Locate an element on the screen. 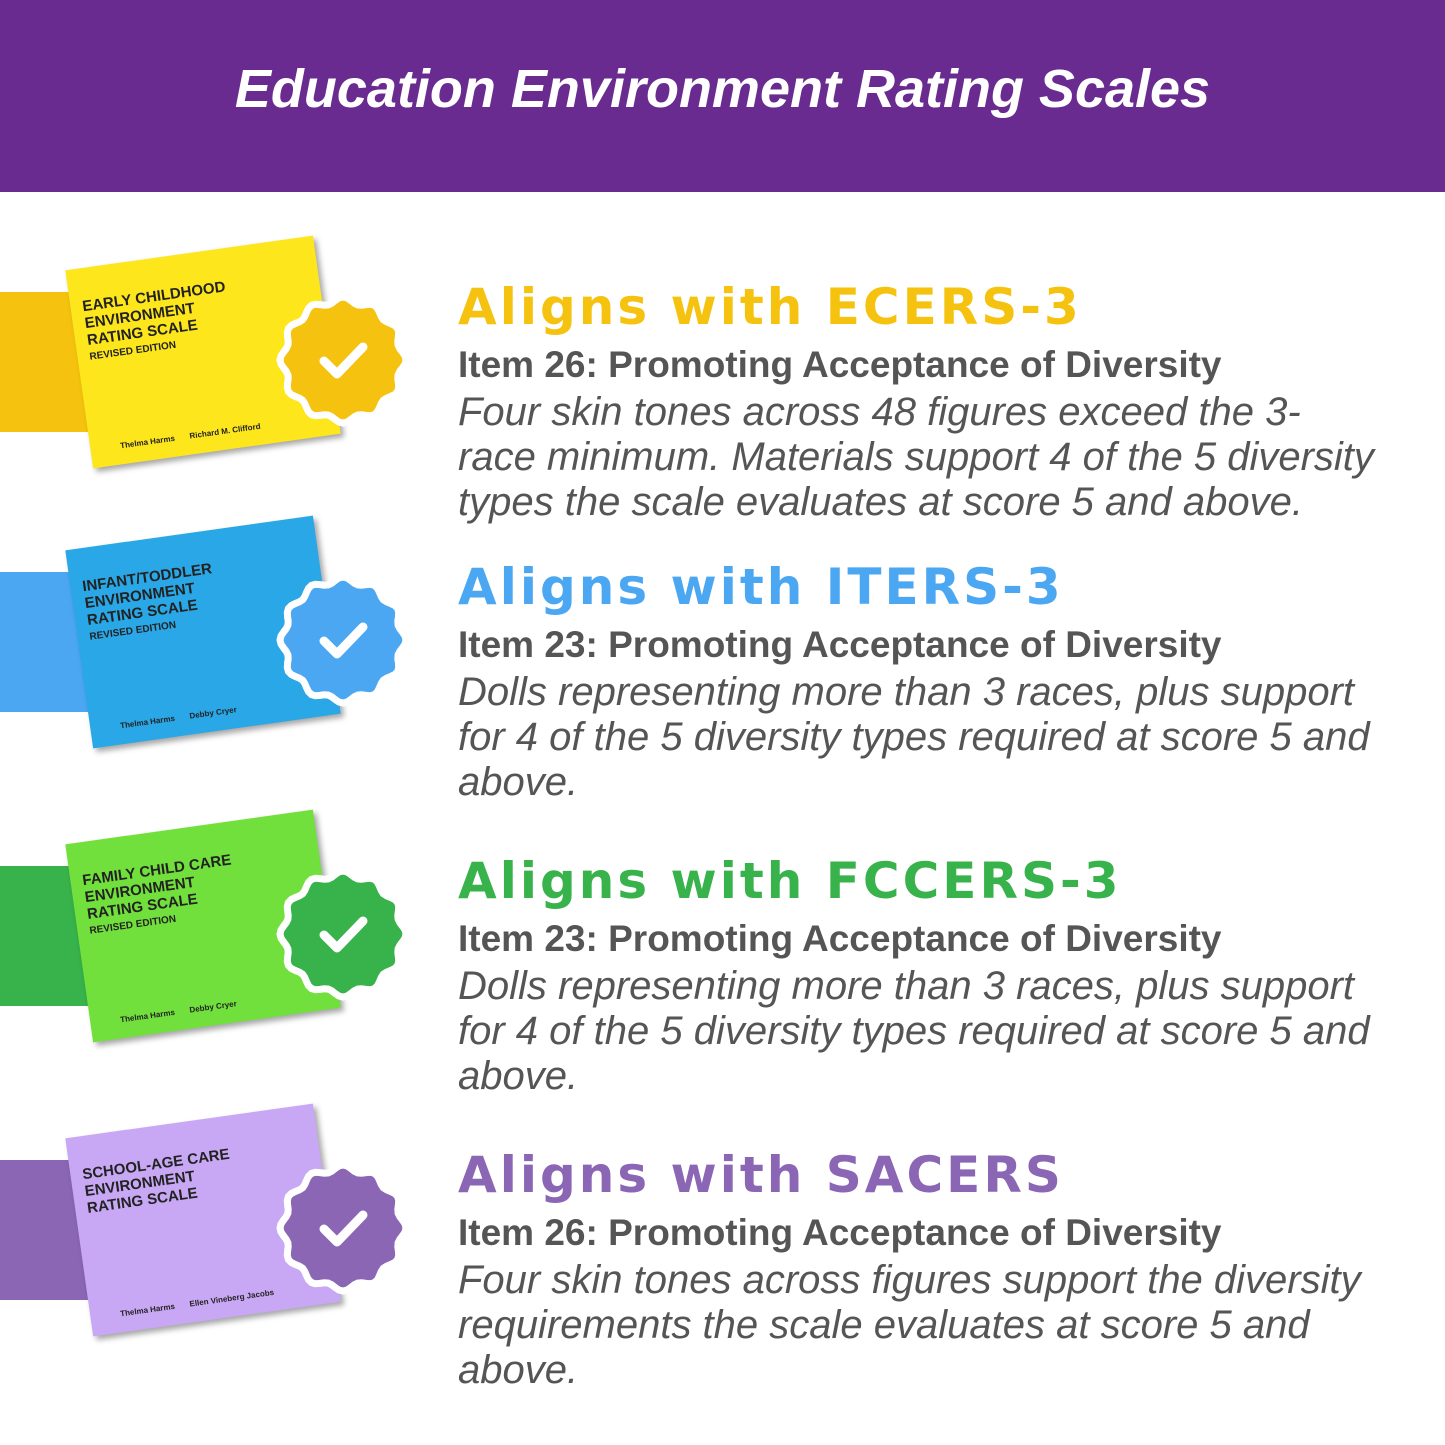 This screenshot has width=1445, height=1445. header: Education Environment Rating Scales is located at coordinates (722, 96).